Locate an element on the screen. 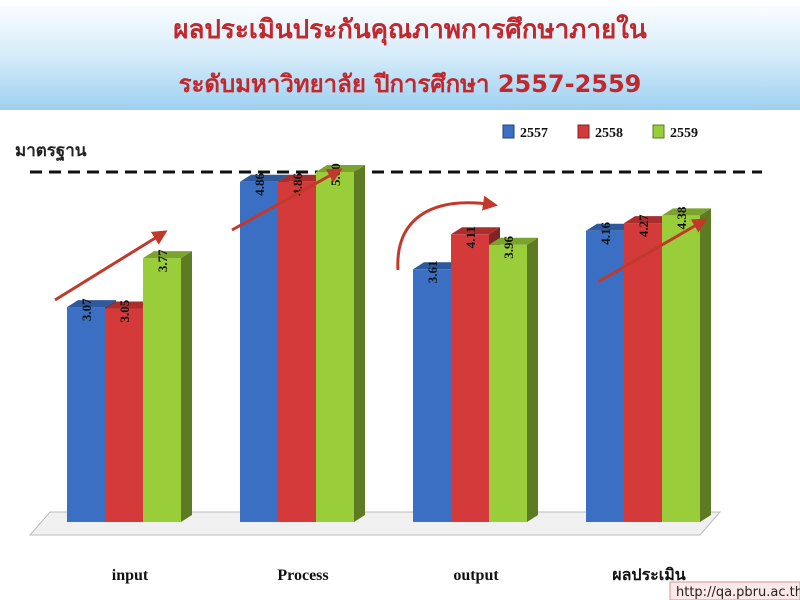 This screenshot has width=800, height=600. title: ผลประเมินประกันคุณภาพการศึกษาภายใน is located at coordinates (410, 30).